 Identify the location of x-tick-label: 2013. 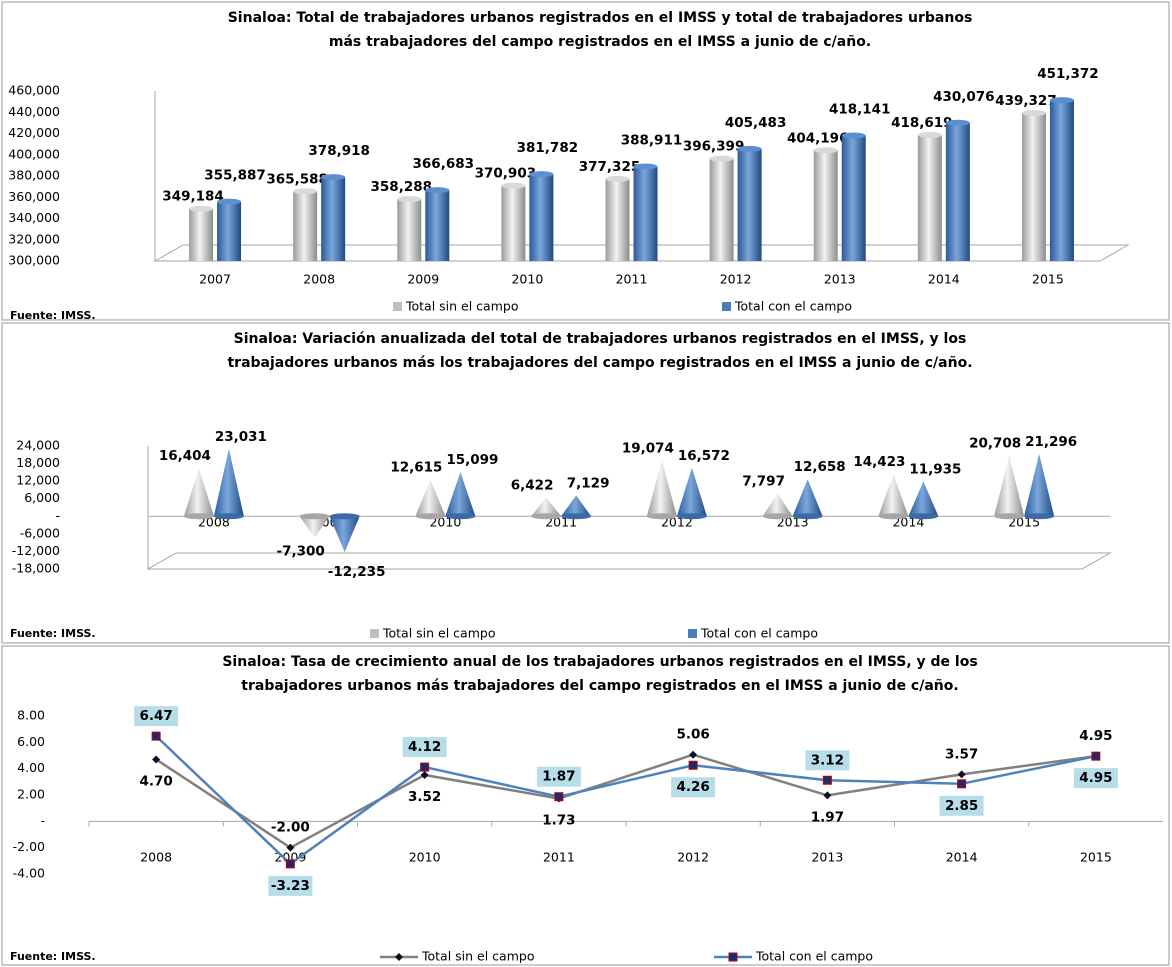
(840, 279).